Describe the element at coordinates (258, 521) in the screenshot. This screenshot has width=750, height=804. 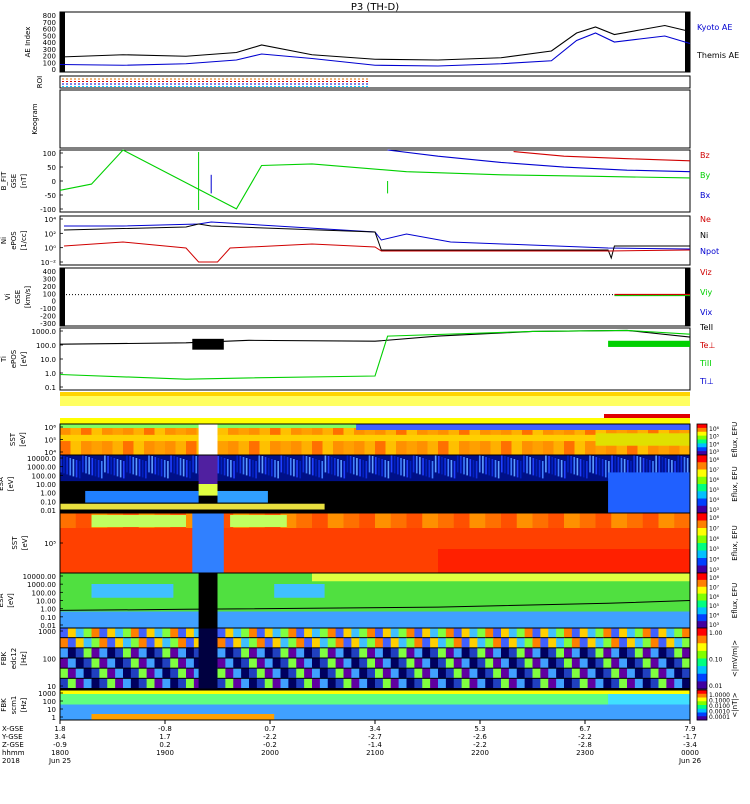
I see `spec3-green` at that location.